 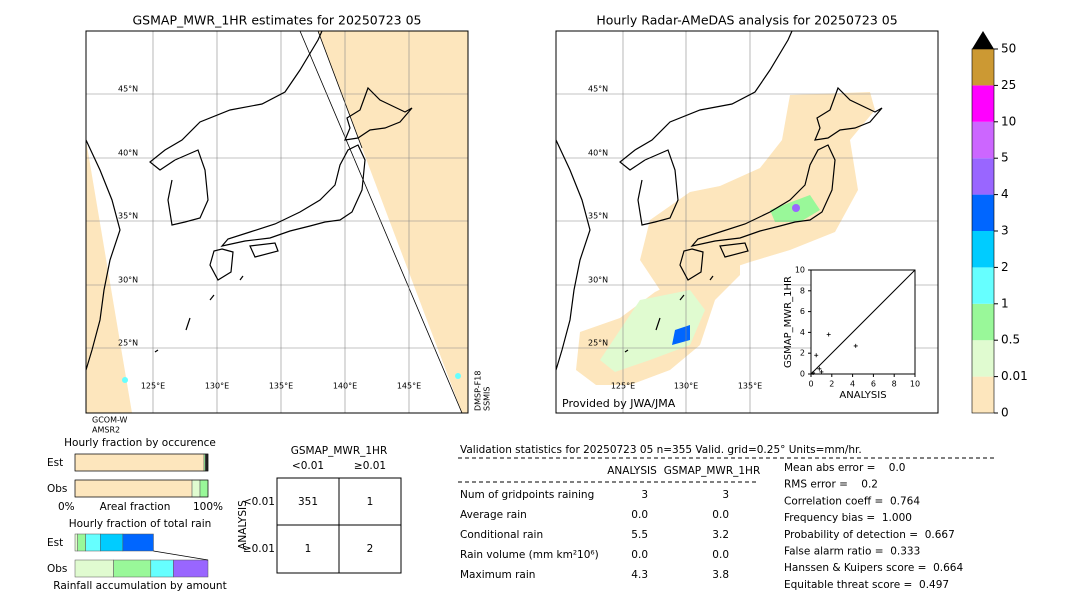 I want to click on y-tick-label: 8, so click(x=802, y=290).